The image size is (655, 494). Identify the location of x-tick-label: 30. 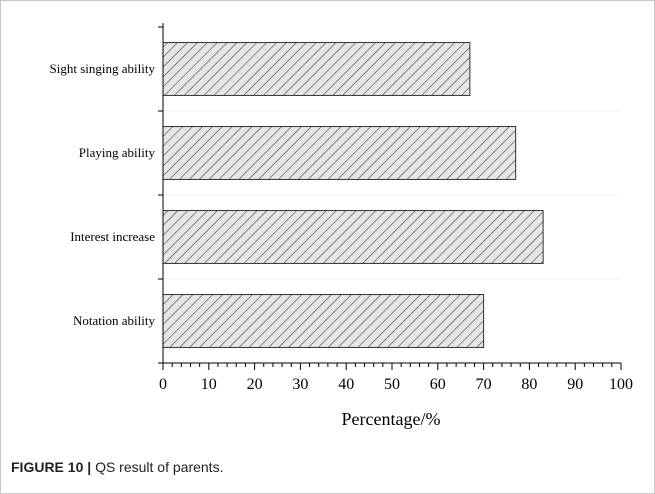
(300, 384).